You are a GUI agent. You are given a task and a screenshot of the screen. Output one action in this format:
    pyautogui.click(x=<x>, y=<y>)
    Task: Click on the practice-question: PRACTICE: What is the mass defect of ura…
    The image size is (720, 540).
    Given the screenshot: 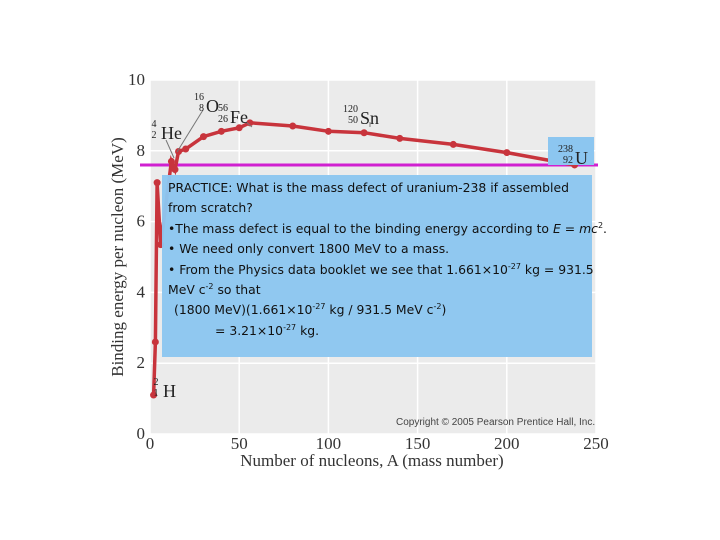 What is the action you would take?
    pyautogui.click(x=368, y=187)
    